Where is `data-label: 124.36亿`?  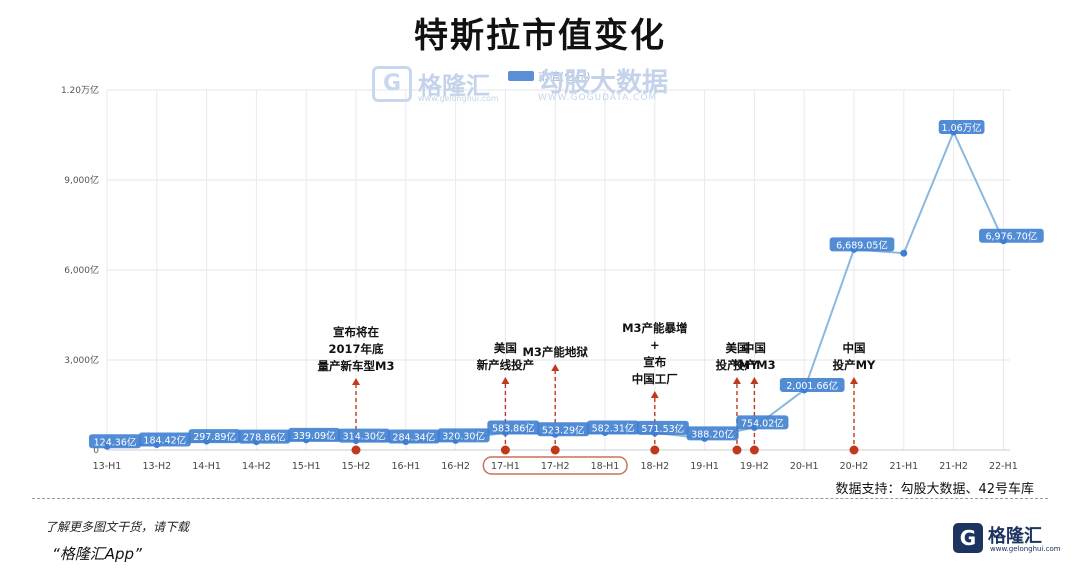 data-label: 124.36亿 is located at coordinates (115, 442).